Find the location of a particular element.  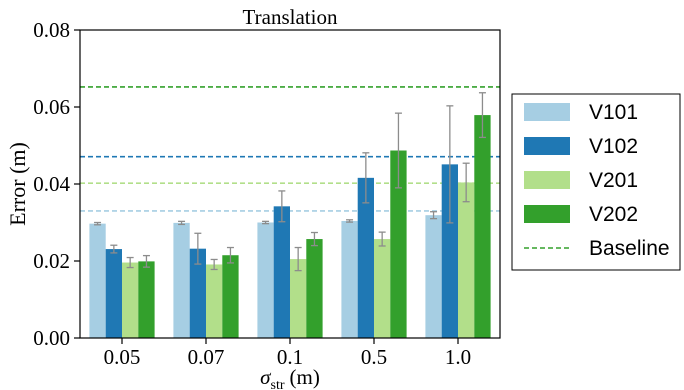

x-tick-label: 0.07 is located at coordinates (206, 357).